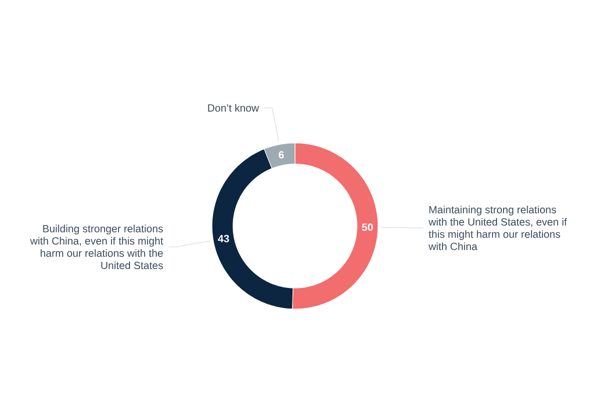 The width and height of the screenshot is (600, 400). Describe the element at coordinates (367, 227) in the screenshot. I see `data-label: 50` at that location.